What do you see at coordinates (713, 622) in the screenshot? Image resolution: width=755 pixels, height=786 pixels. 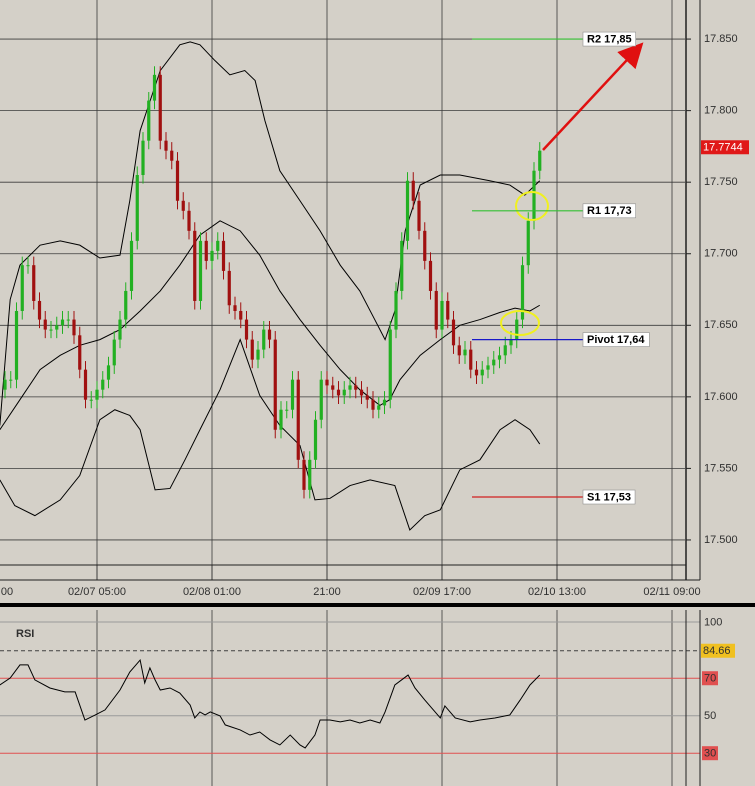 I see `y-tick-label: 100` at bounding box center [713, 622].